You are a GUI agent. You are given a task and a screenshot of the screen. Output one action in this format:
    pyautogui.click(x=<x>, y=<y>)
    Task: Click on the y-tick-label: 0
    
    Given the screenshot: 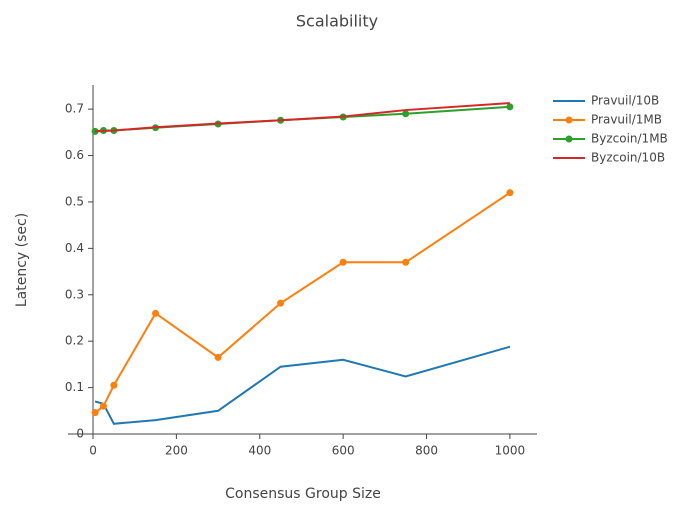 What is the action you would take?
    pyautogui.click(x=80, y=434)
    